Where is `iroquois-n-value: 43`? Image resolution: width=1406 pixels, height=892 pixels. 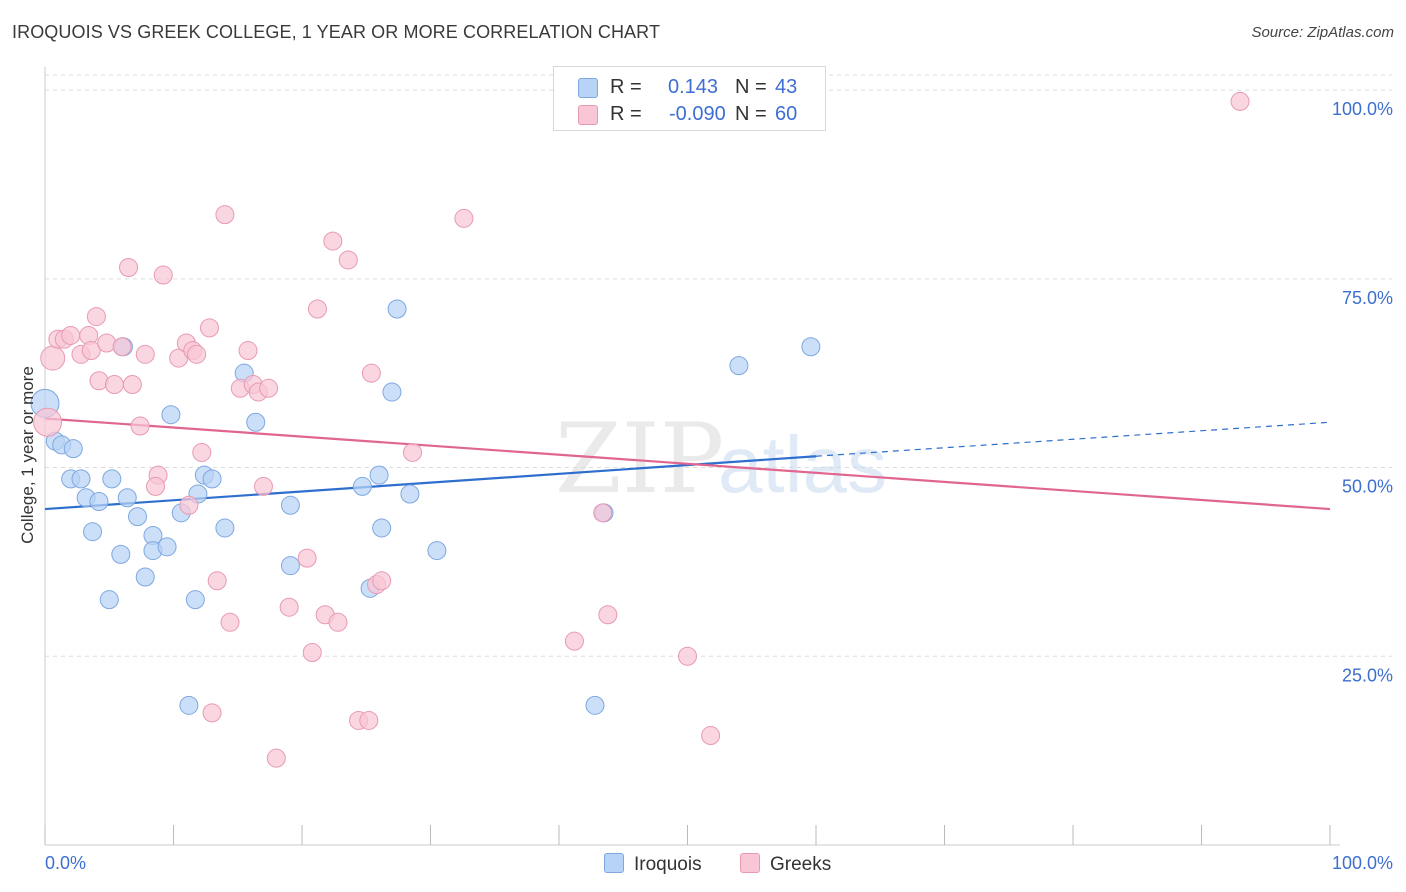 iroquois-n-value: 43 is located at coordinates (786, 87).